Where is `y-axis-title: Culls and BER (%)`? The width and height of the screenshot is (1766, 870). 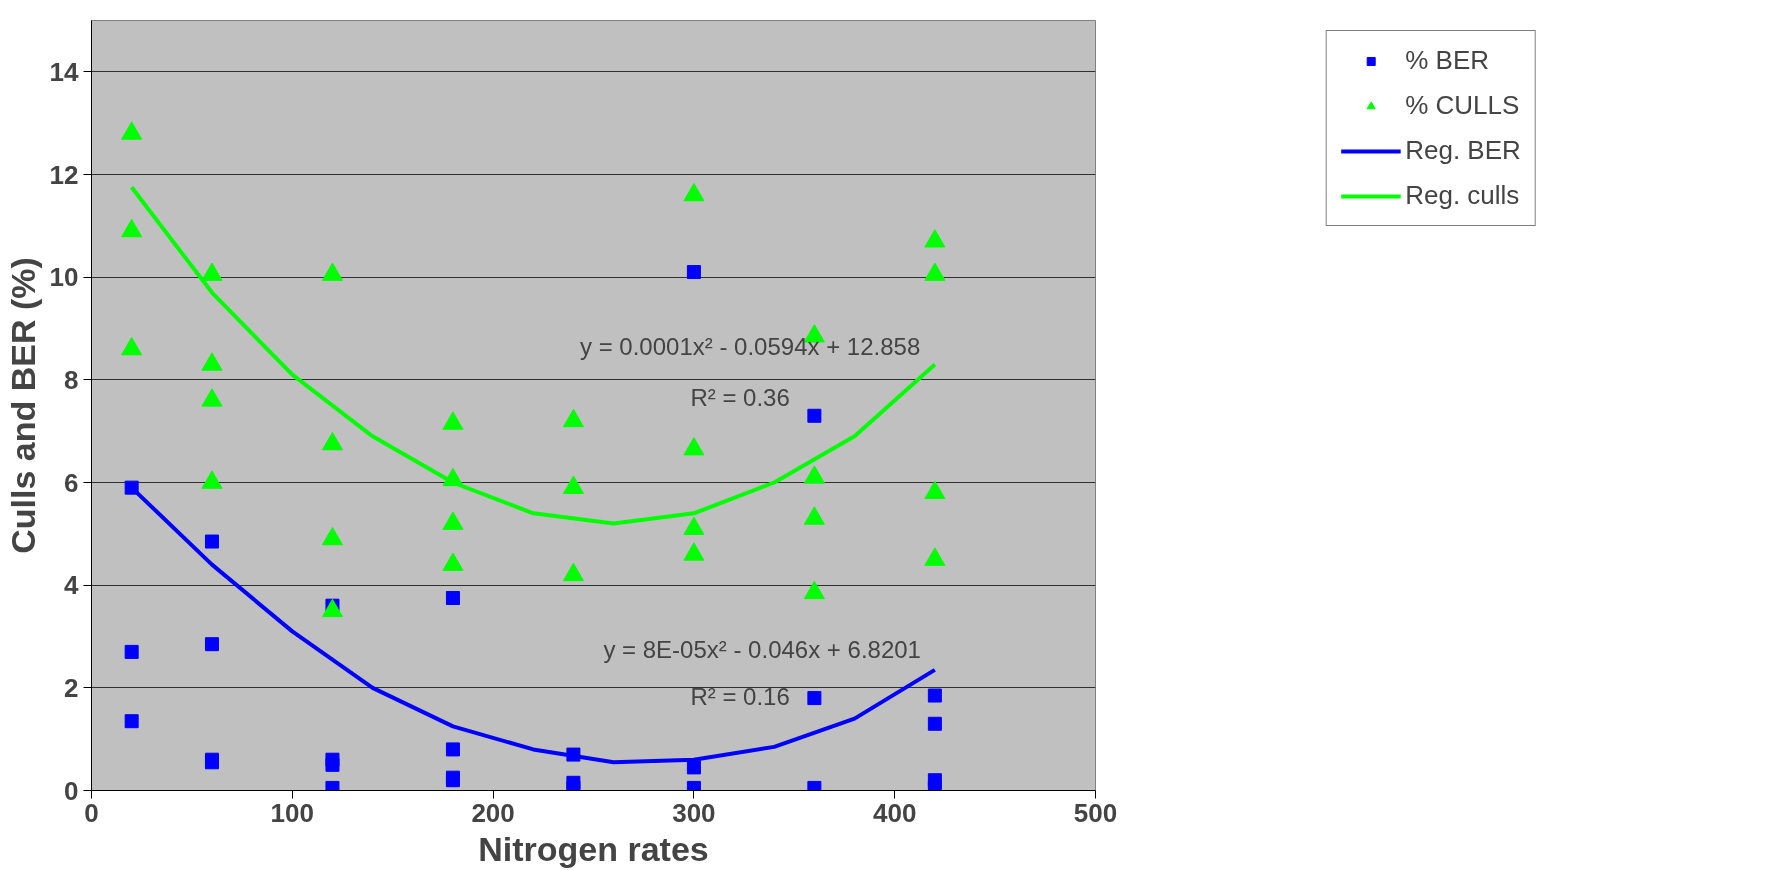
y-axis-title: Culls and BER (%) is located at coordinates (22, 405).